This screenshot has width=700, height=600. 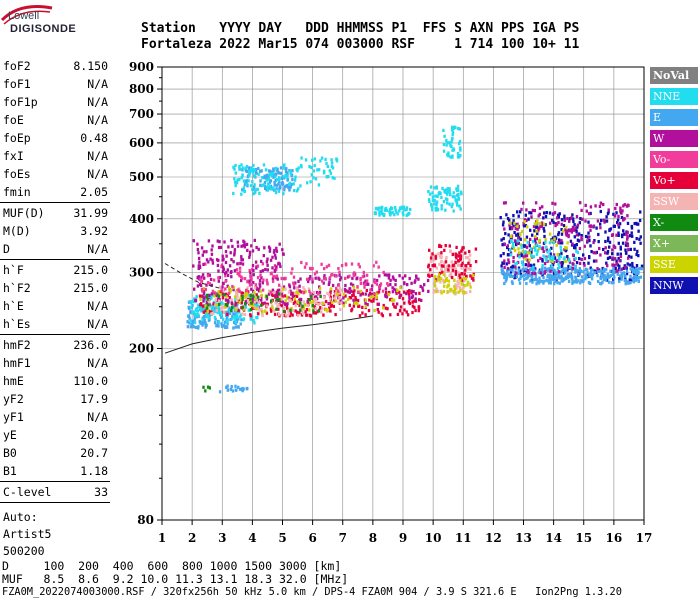 I want to click on trace-line, so click(x=193, y=276).